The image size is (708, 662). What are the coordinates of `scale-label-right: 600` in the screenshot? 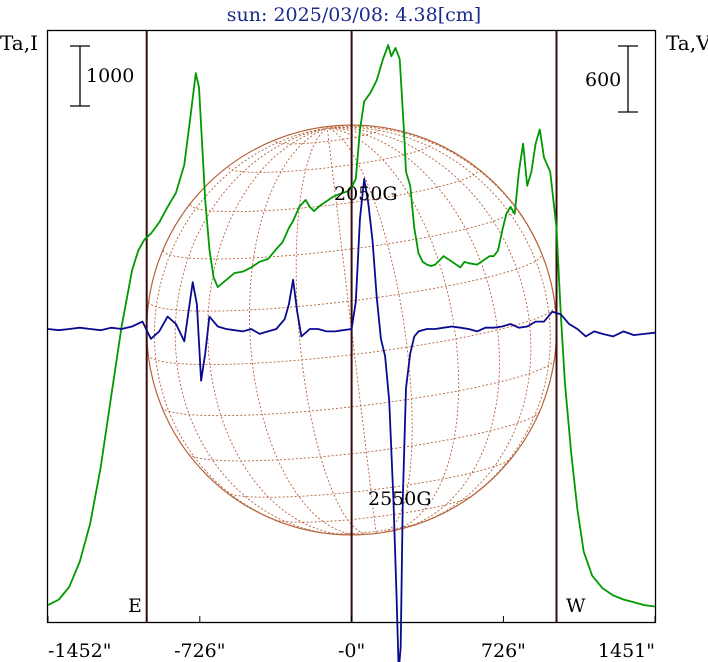 It's located at (603, 80).